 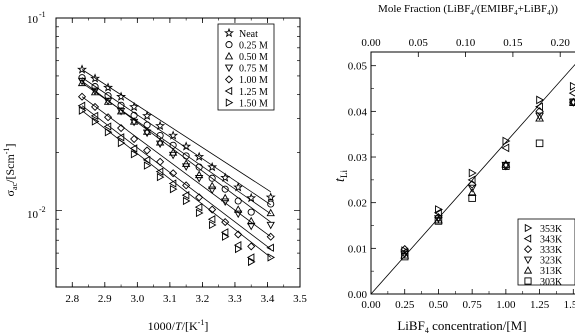 What do you see at coordinates (461, 326) in the screenshot?
I see `right-x-axis-label: LiBF4 concentration/[M]` at bounding box center [461, 326].